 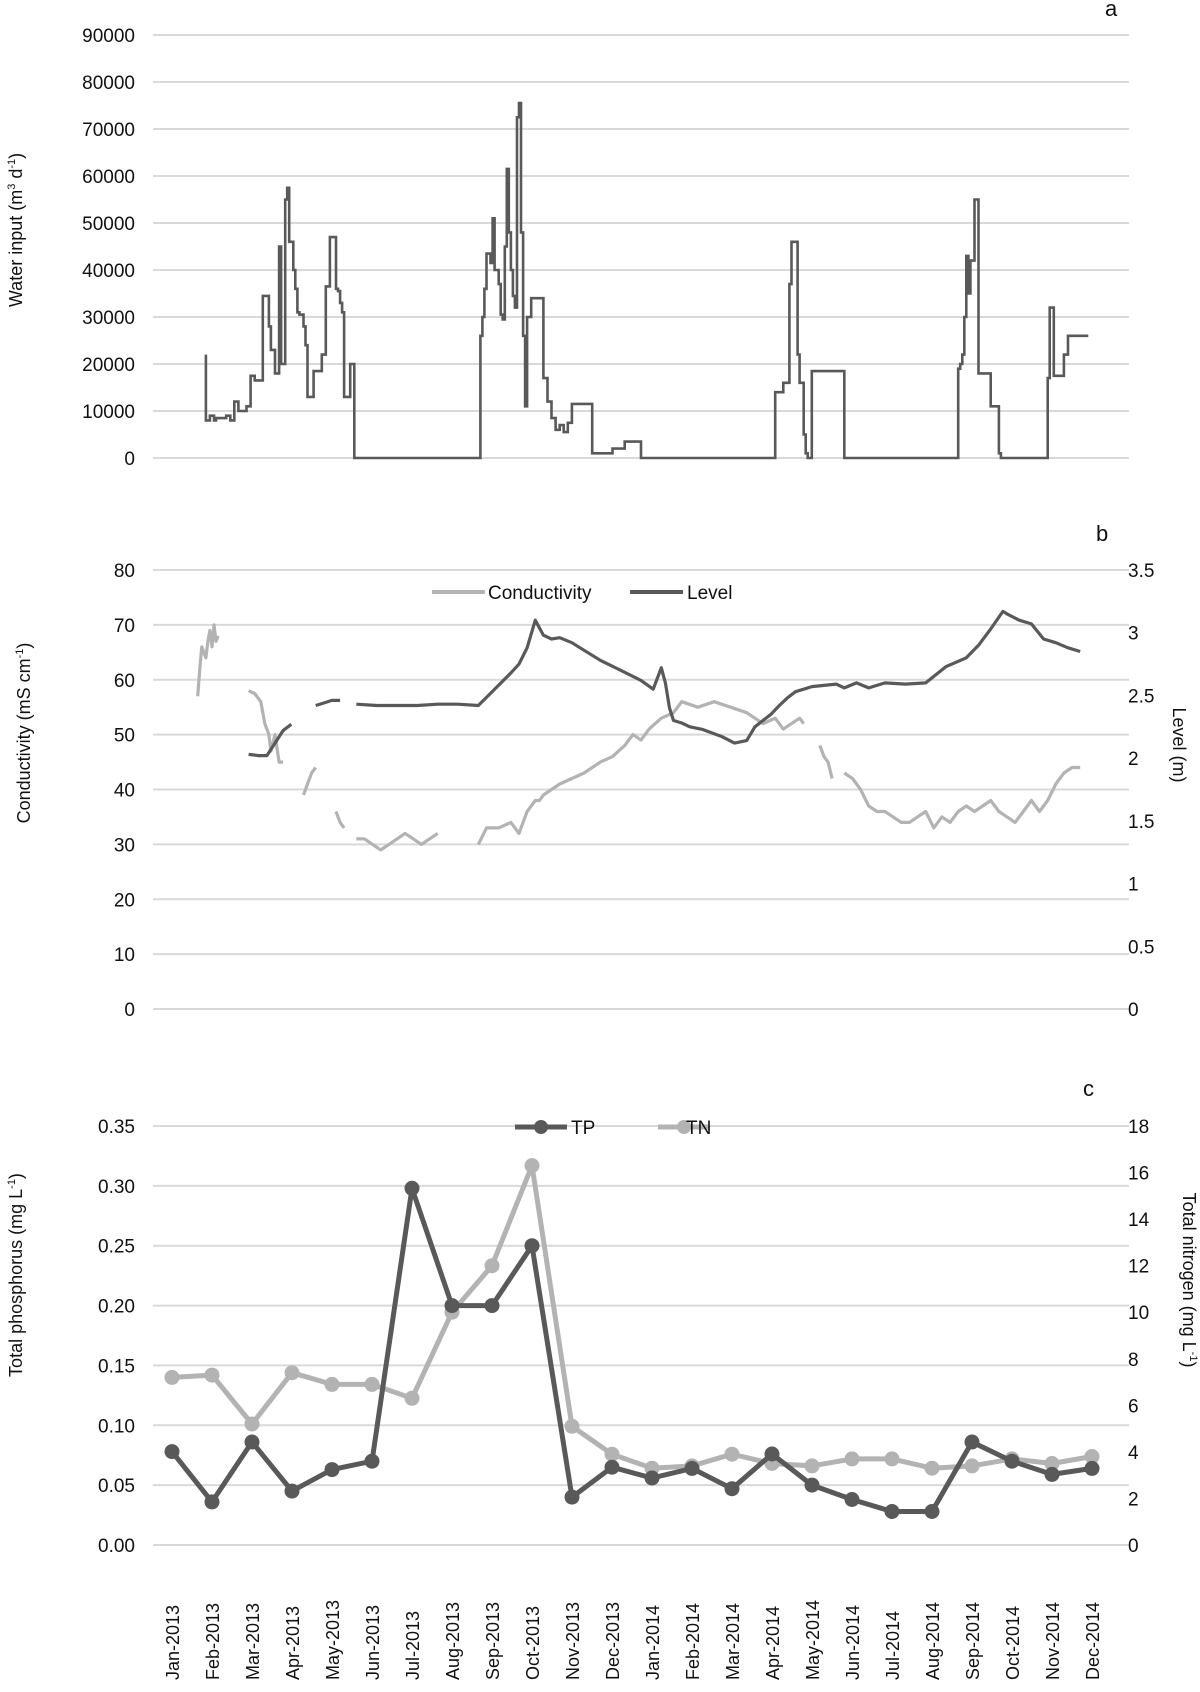 What do you see at coordinates (853, 1642) in the screenshot?
I see `x-tick-label: Jun-2014` at bounding box center [853, 1642].